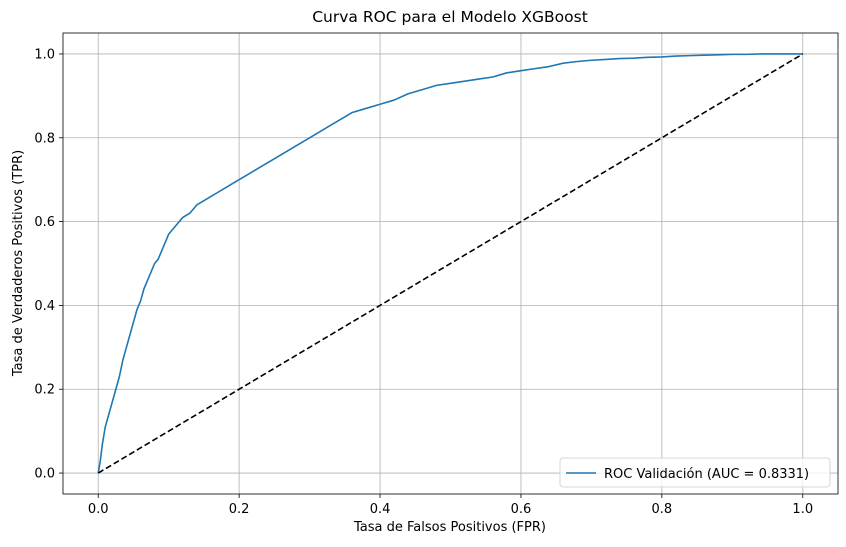  What do you see at coordinates (44, 54) in the screenshot?
I see `y-tick-label: 1.0` at bounding box center [44, 54].